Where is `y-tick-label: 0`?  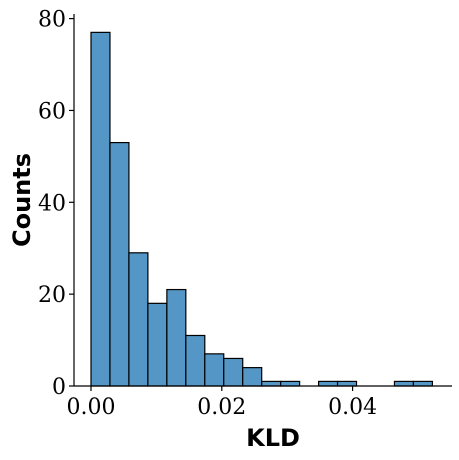
y-tick-label: 0 is located at coordinates (59, 387).